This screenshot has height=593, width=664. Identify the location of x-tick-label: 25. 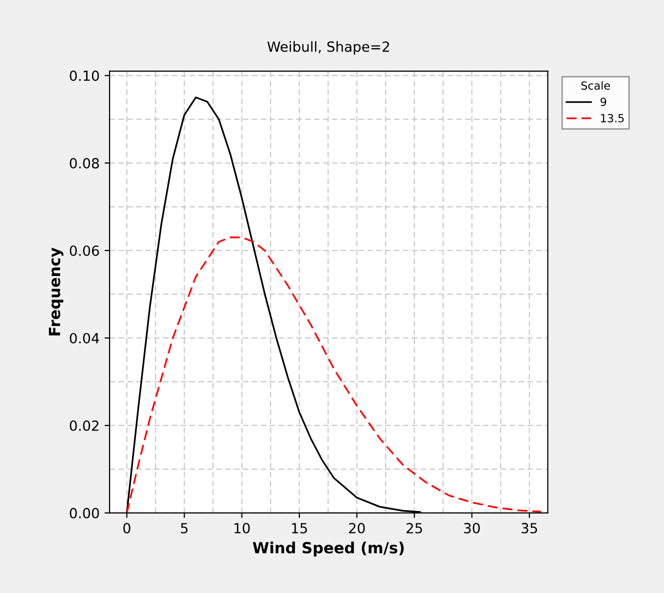
(414, 528).